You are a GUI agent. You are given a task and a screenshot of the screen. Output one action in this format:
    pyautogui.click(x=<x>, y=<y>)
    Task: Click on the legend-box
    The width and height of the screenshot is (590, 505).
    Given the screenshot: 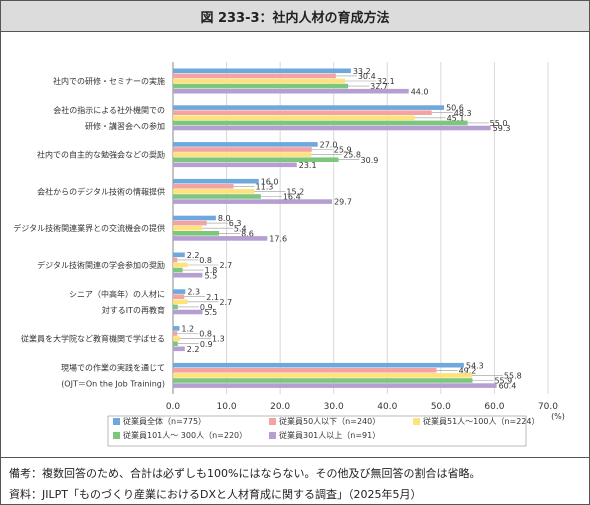 What is the action you would take?
    pyautogui.click(x=317, y=431)
    